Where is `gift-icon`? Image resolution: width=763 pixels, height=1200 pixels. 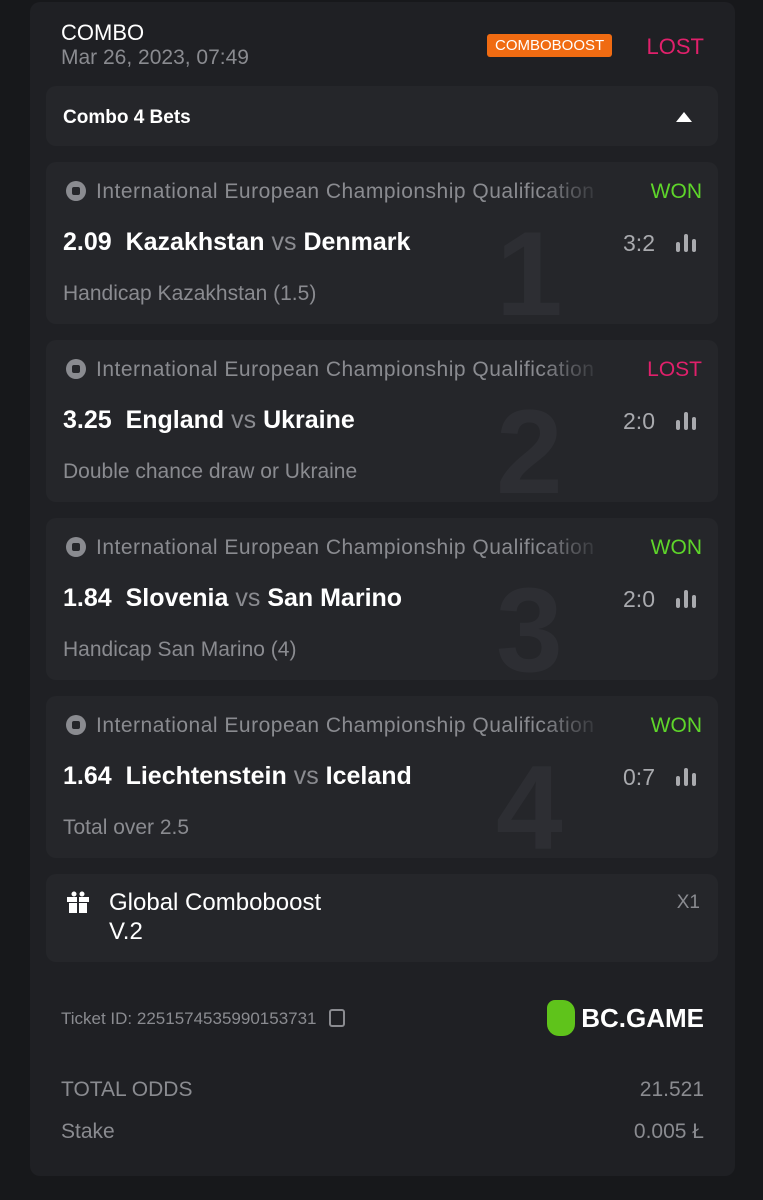 gift-icon is located at coordinates (78, 902).